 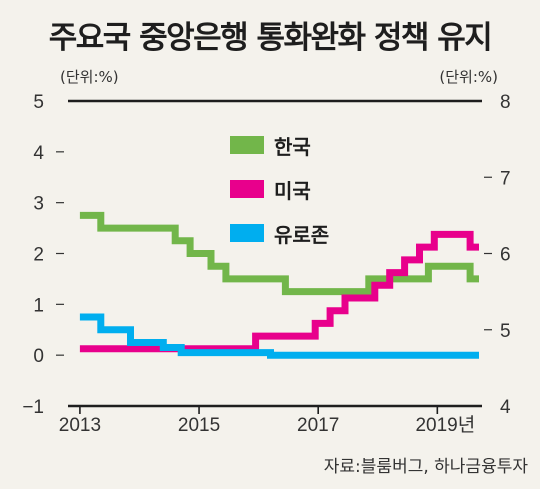 I want to click on x-tick-label-1: 2015, so click(x=199, y=425).